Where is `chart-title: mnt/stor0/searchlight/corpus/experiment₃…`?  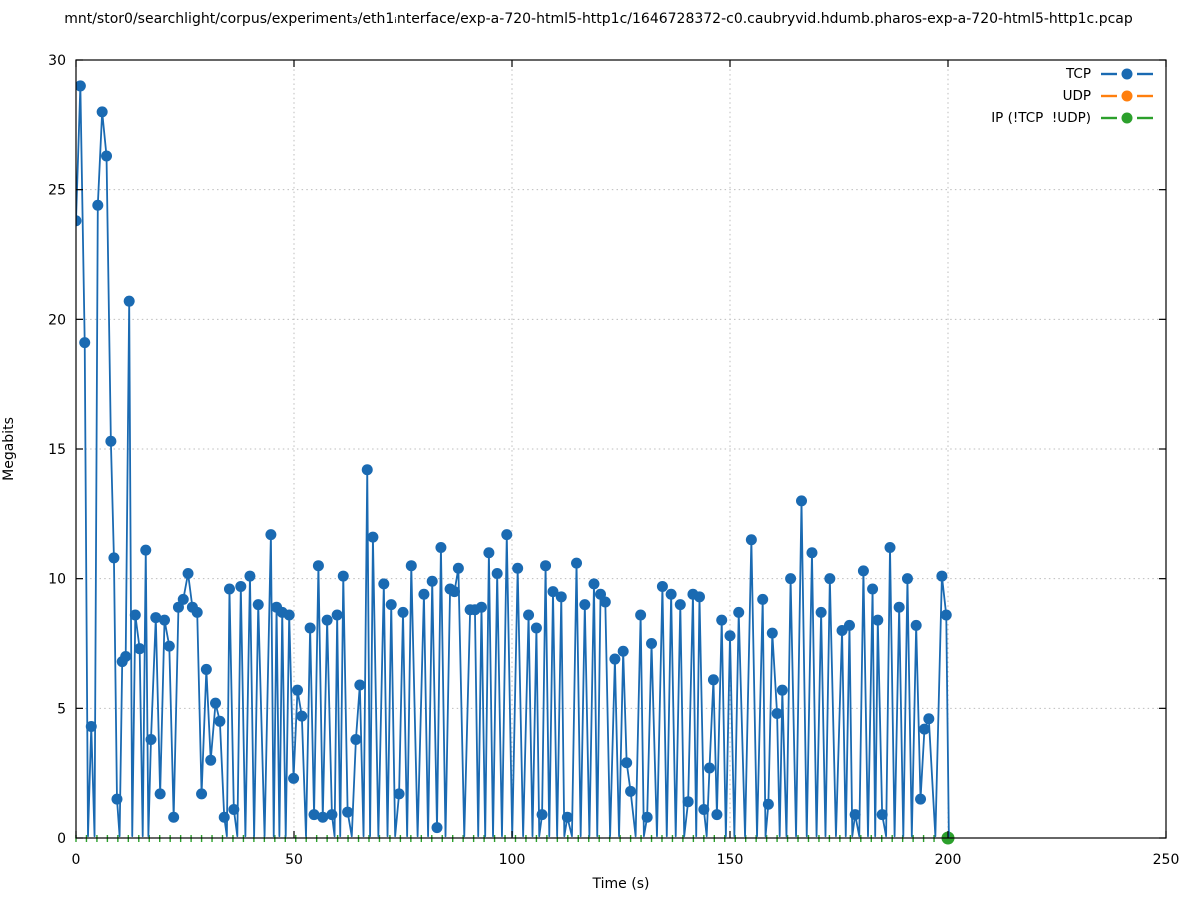
chart-title: mnt/stor0/searchlight/corpus/experiment₃… is located at coordinates (598, 19).